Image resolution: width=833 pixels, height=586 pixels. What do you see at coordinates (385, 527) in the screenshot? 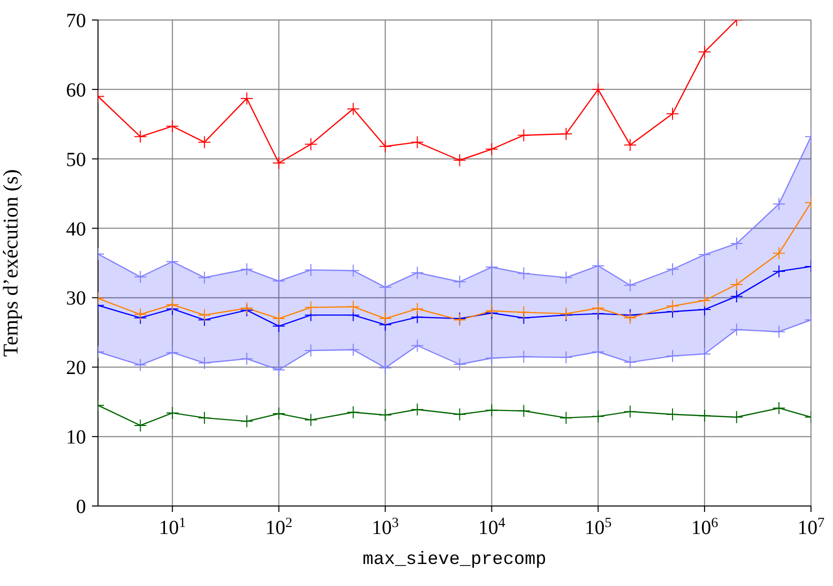
I see `x-tick-label: 10$^{3}$` at bounding box center [385, 527].